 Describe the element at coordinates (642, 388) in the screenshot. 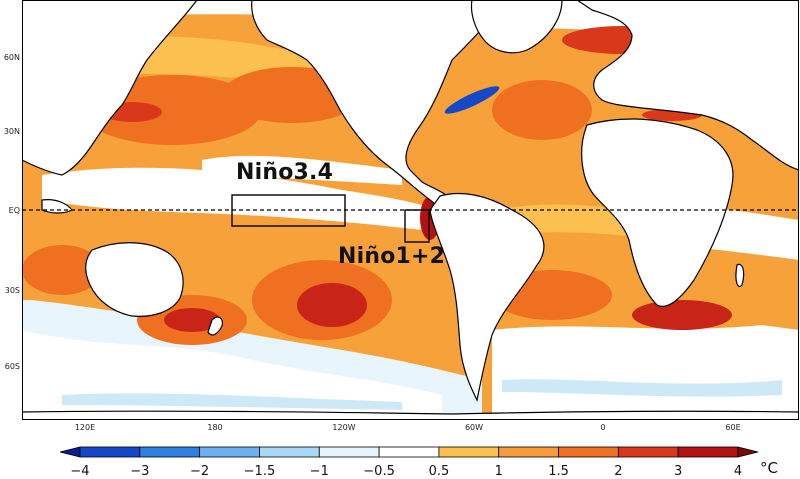

I see `south-atlantic-cool` at that location.